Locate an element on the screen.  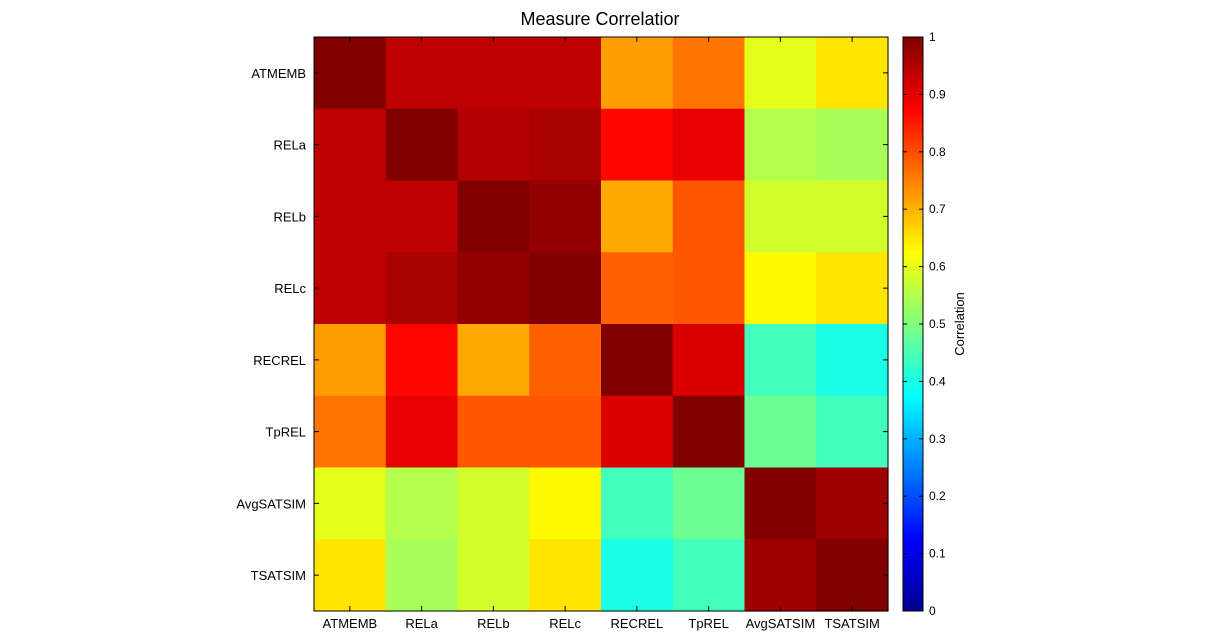
heatmap-cell-RELb-RELa is located at coordinates (422, 216).